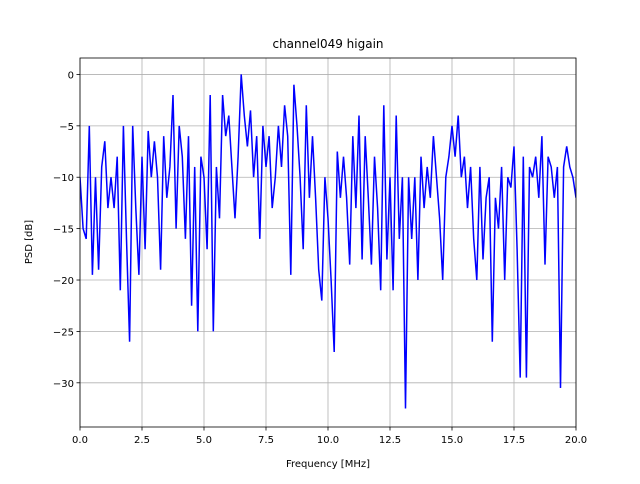 This screenshot has width=640, height=484. What do you see at coordinates (266, 440) in the screenshot?
I see `x-tick-label: 7.5` at bounding box center [266, 440].